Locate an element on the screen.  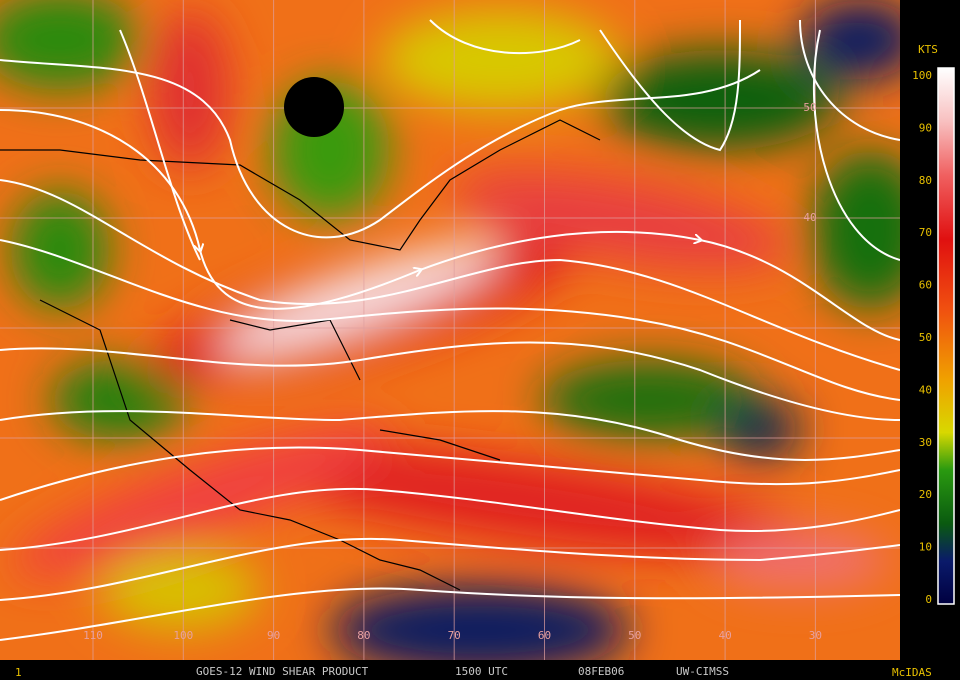
software: McIDAS is located at coordinates (912, 672).